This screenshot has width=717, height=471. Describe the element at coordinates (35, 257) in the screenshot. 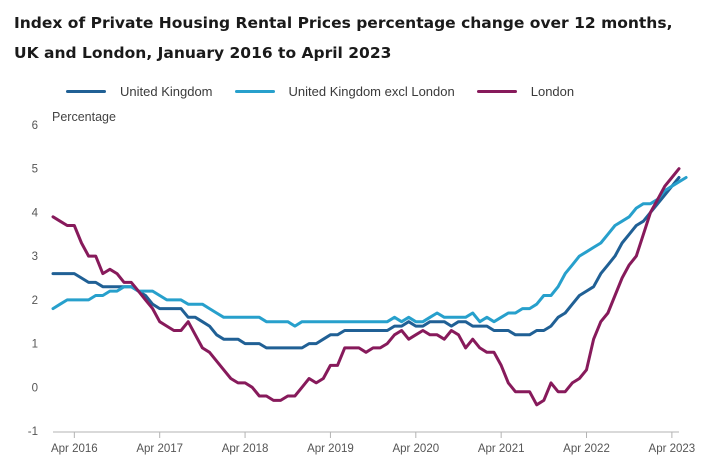

I see `y-tick-label: 3` at that location.